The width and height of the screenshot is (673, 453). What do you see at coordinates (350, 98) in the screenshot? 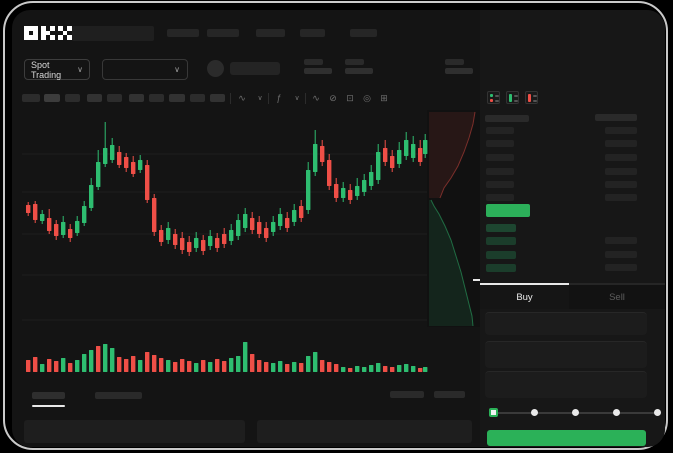
I see `camera-icon: ⊡` at bounding box center [350, 98].